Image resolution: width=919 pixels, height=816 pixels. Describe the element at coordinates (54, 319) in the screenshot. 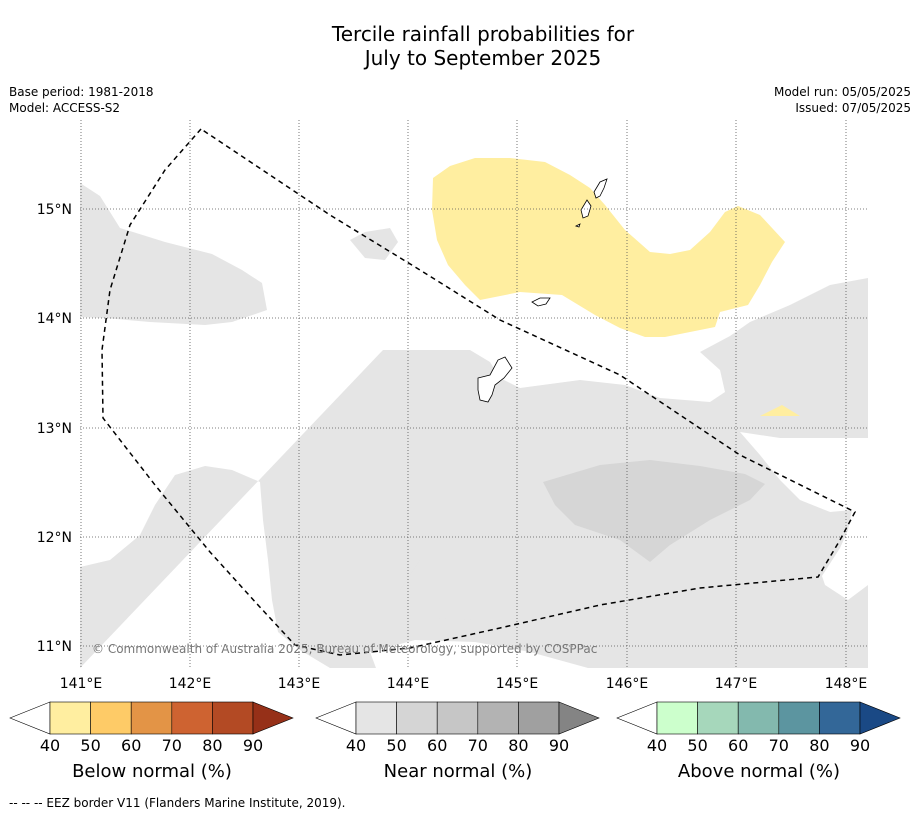

I see `lat-label: 14°N` at that location.